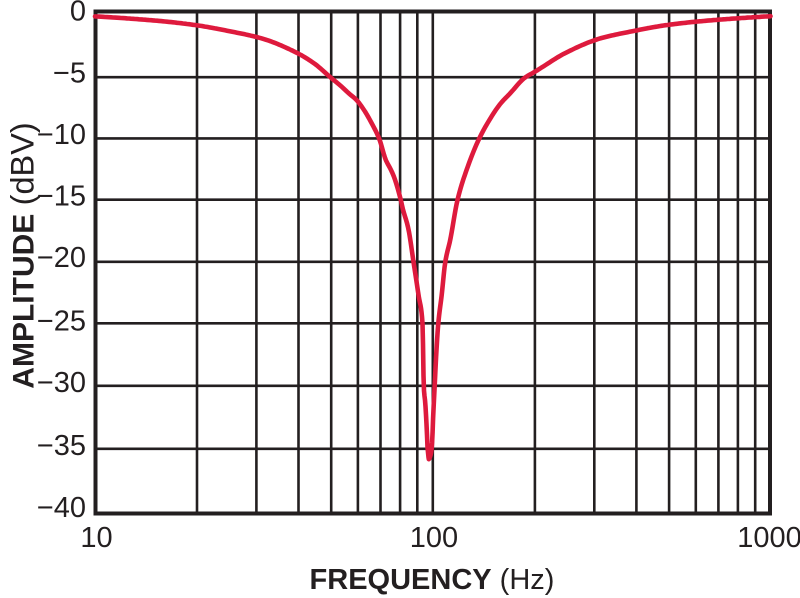  I want to click on svg-text: 1000, so click(768, 538).